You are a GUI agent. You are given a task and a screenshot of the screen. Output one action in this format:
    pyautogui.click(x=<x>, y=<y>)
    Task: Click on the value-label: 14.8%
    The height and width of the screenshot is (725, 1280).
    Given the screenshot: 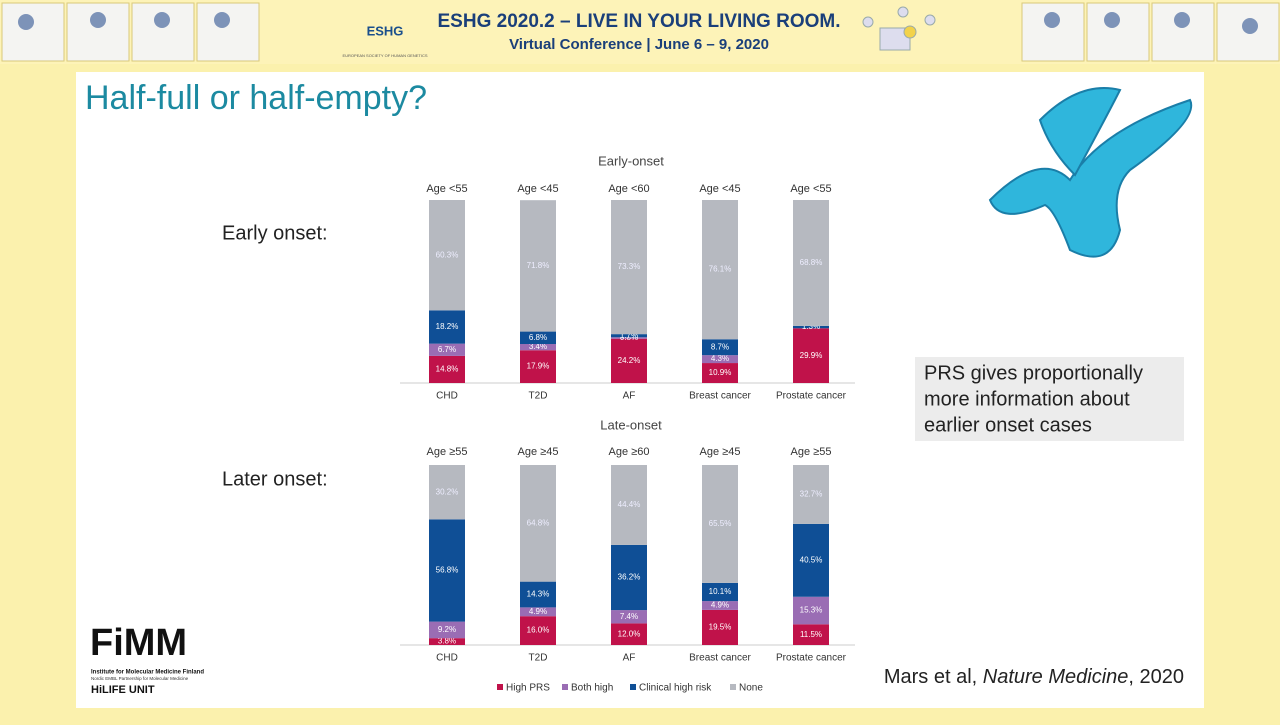 What is the action you would take?
    pyautogui.click(x=447, y=369)
    